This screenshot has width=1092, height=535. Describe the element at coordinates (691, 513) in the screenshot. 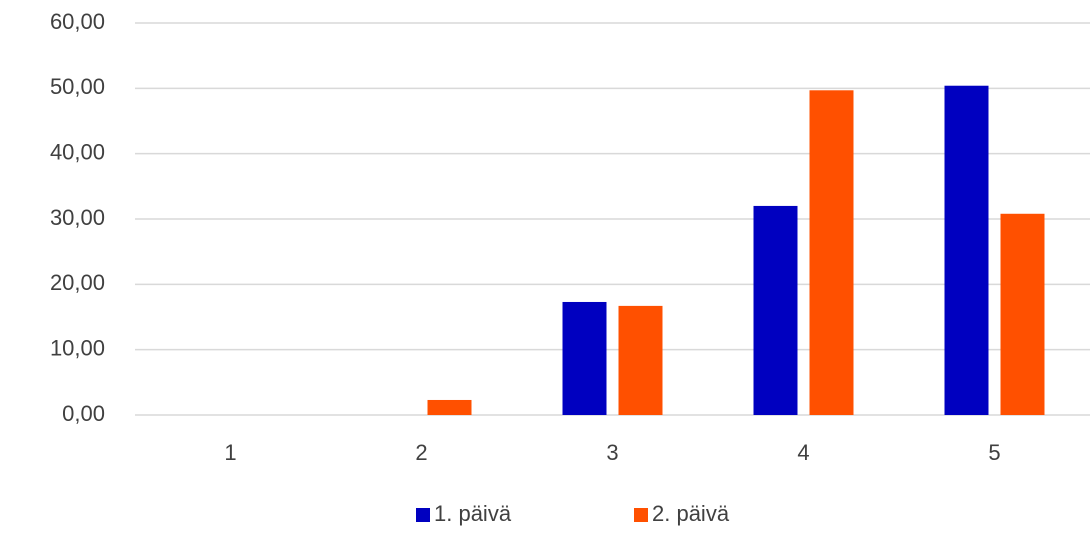

I see `legend-label: 2. päivä` at that location.